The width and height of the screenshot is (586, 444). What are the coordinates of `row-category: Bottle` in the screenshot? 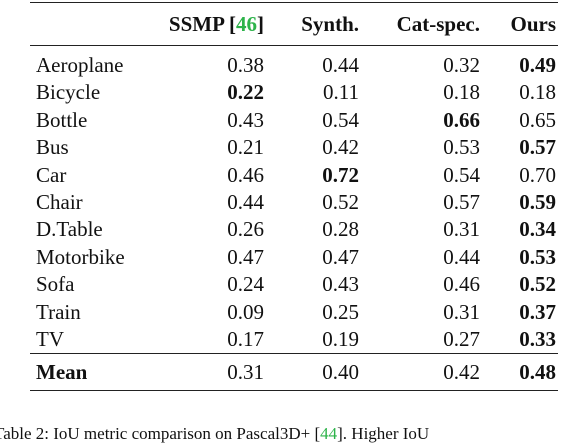 It's located at (62, 119).